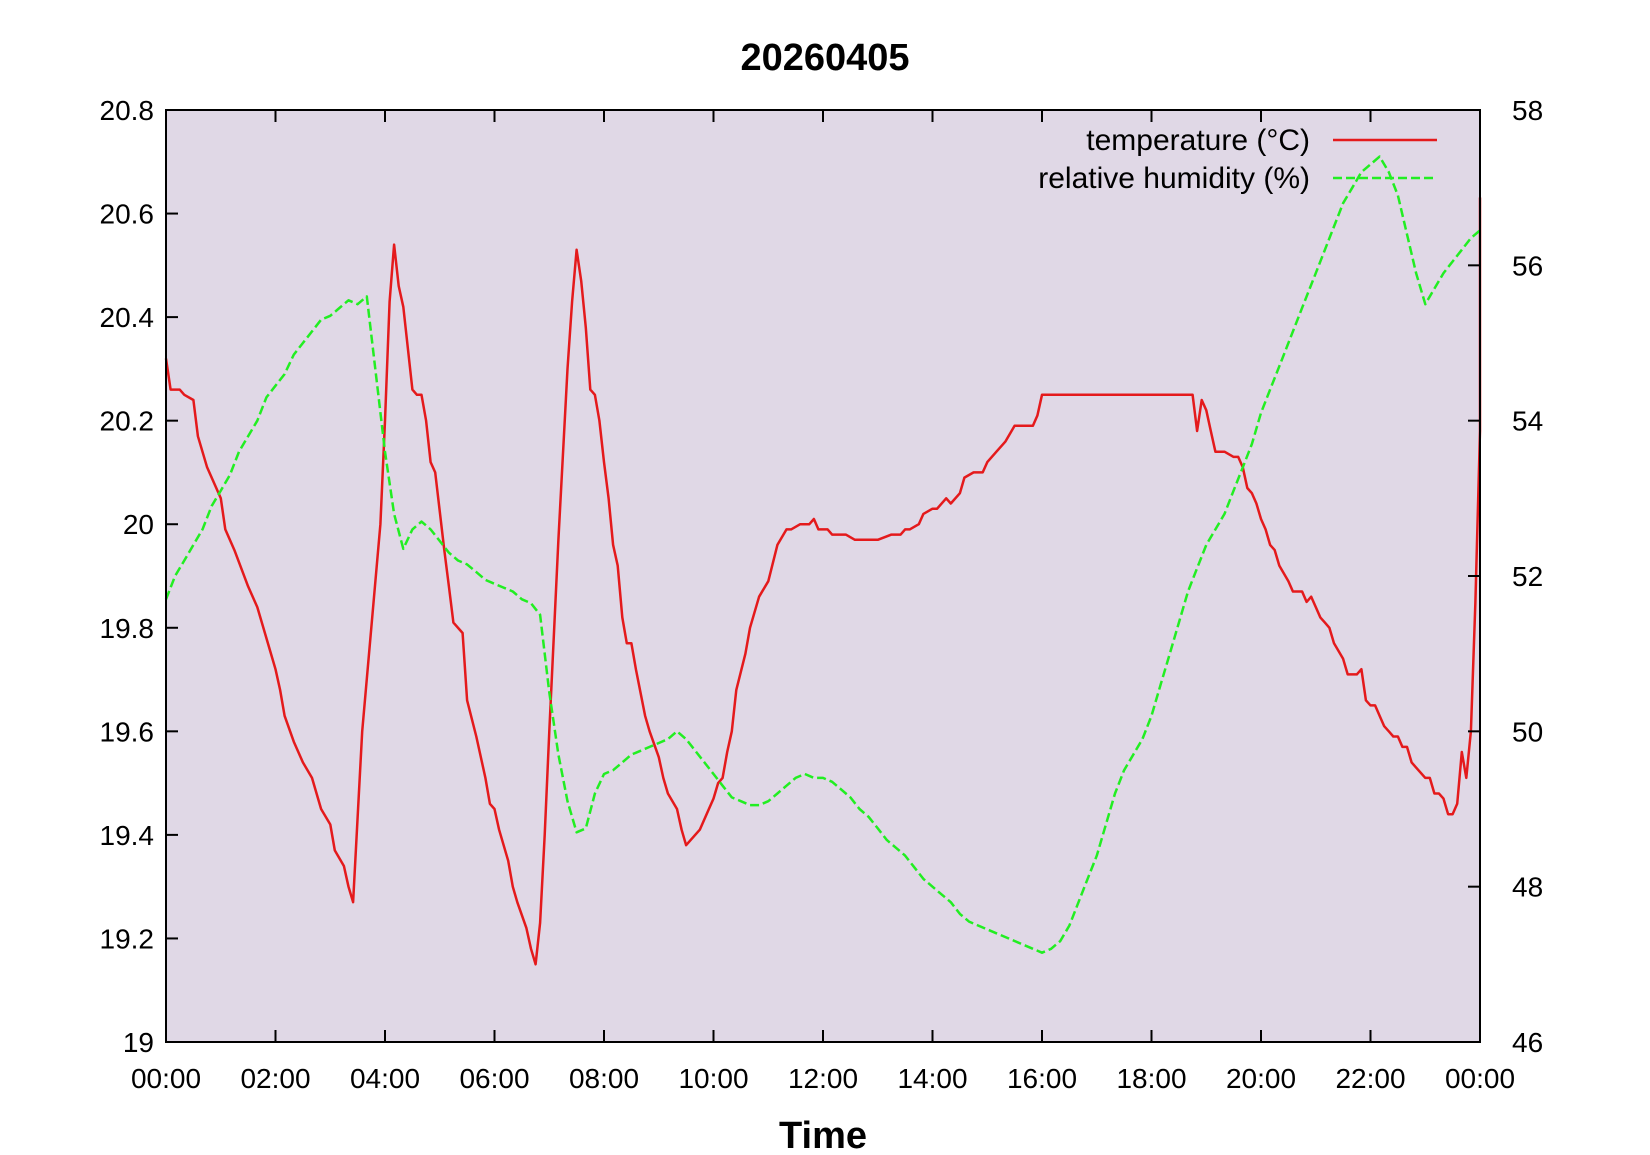 This screenshot has width=1650, height=1155. What do you see at coordinates (713, 1078) in the screenshot?
I see `x-tick-label: 10:00` at bounding box center [713, 1078].